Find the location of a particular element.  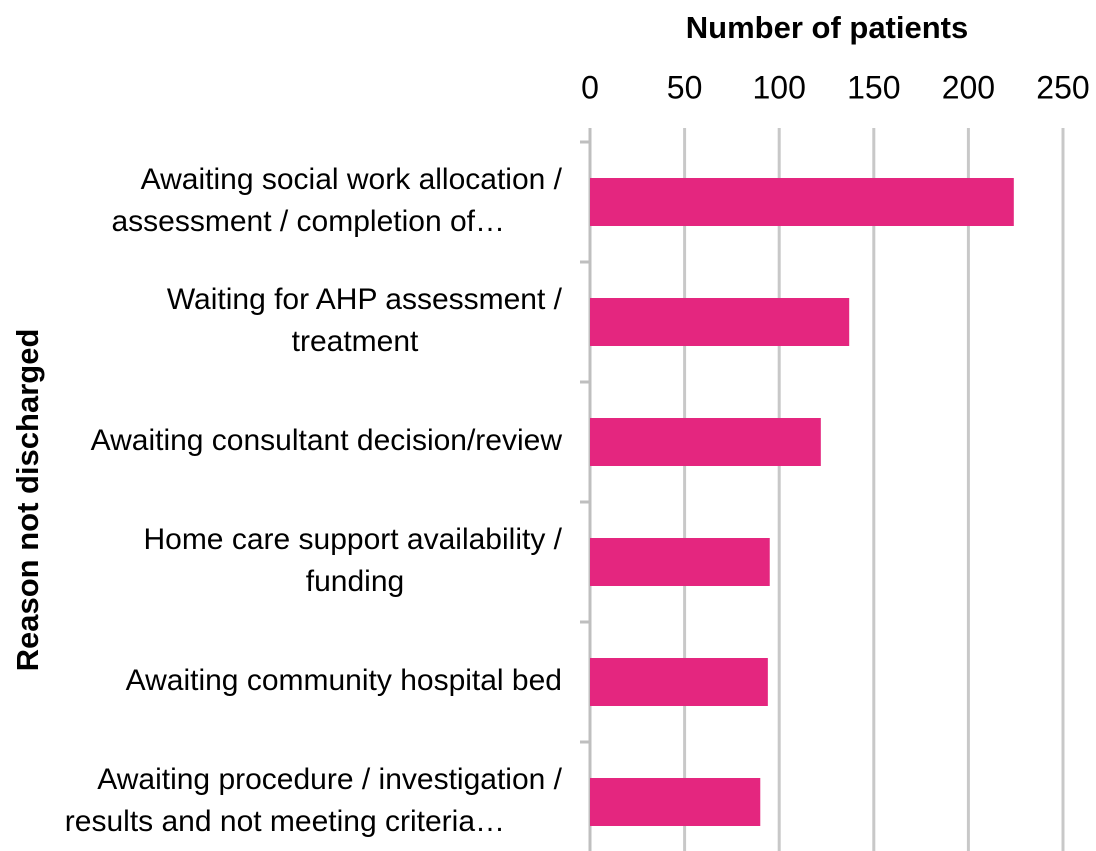

y-tick-label: funding is located at coordinates (355, 581).